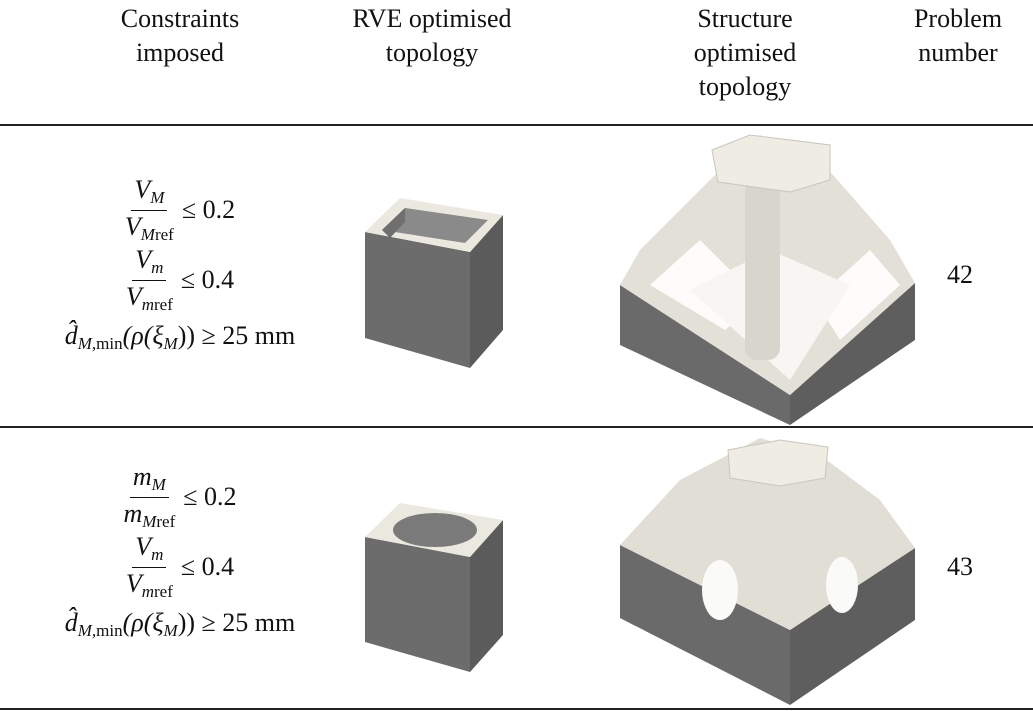  What do you see at coordinates (958, 52) in the screenshot?
I see `header-line: number` at bounding box center [958, 52].